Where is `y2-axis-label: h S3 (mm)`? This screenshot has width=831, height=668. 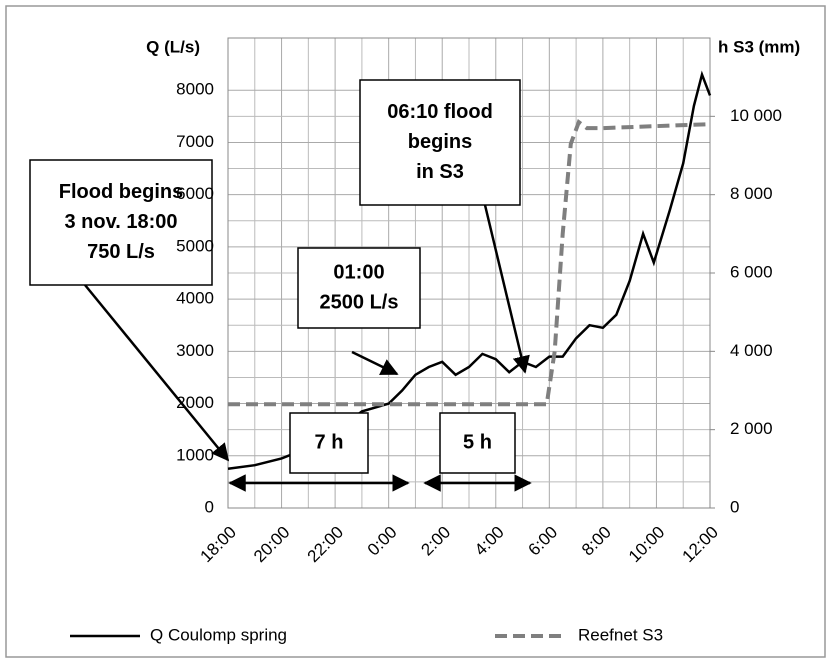
y2-axis-label: h S3 (mm) is located at coordinates (759, 46).